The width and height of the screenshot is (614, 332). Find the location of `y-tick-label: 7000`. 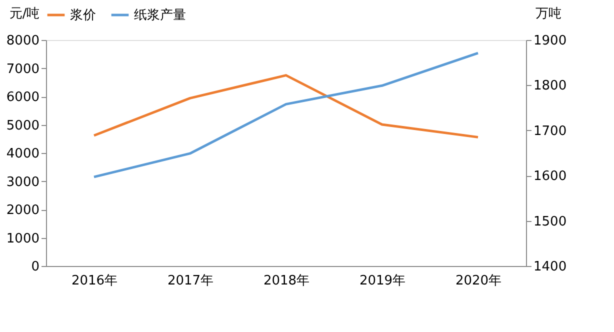

y-tick-label: 7000 is located at coordinates (23, 69).